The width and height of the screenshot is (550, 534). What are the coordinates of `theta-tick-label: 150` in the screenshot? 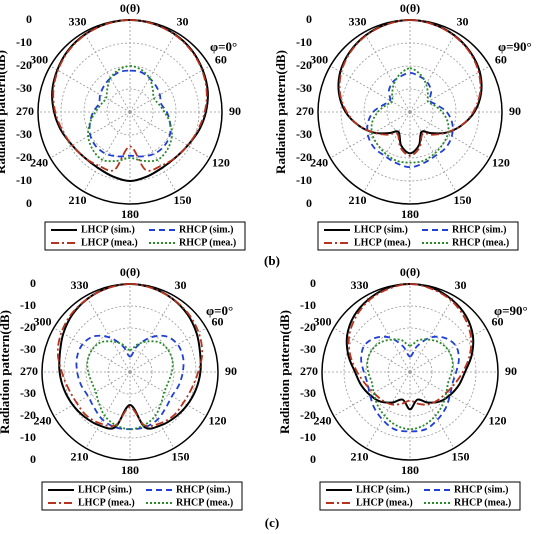 It's located at (181, 456).